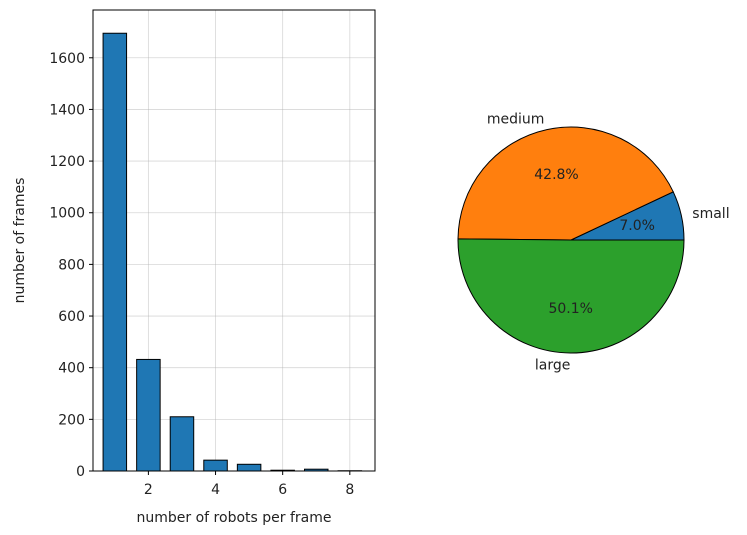  Describe the element at coordinates (67, 59) in the screenshot. I see `y-tick-label: 1600` at that location.